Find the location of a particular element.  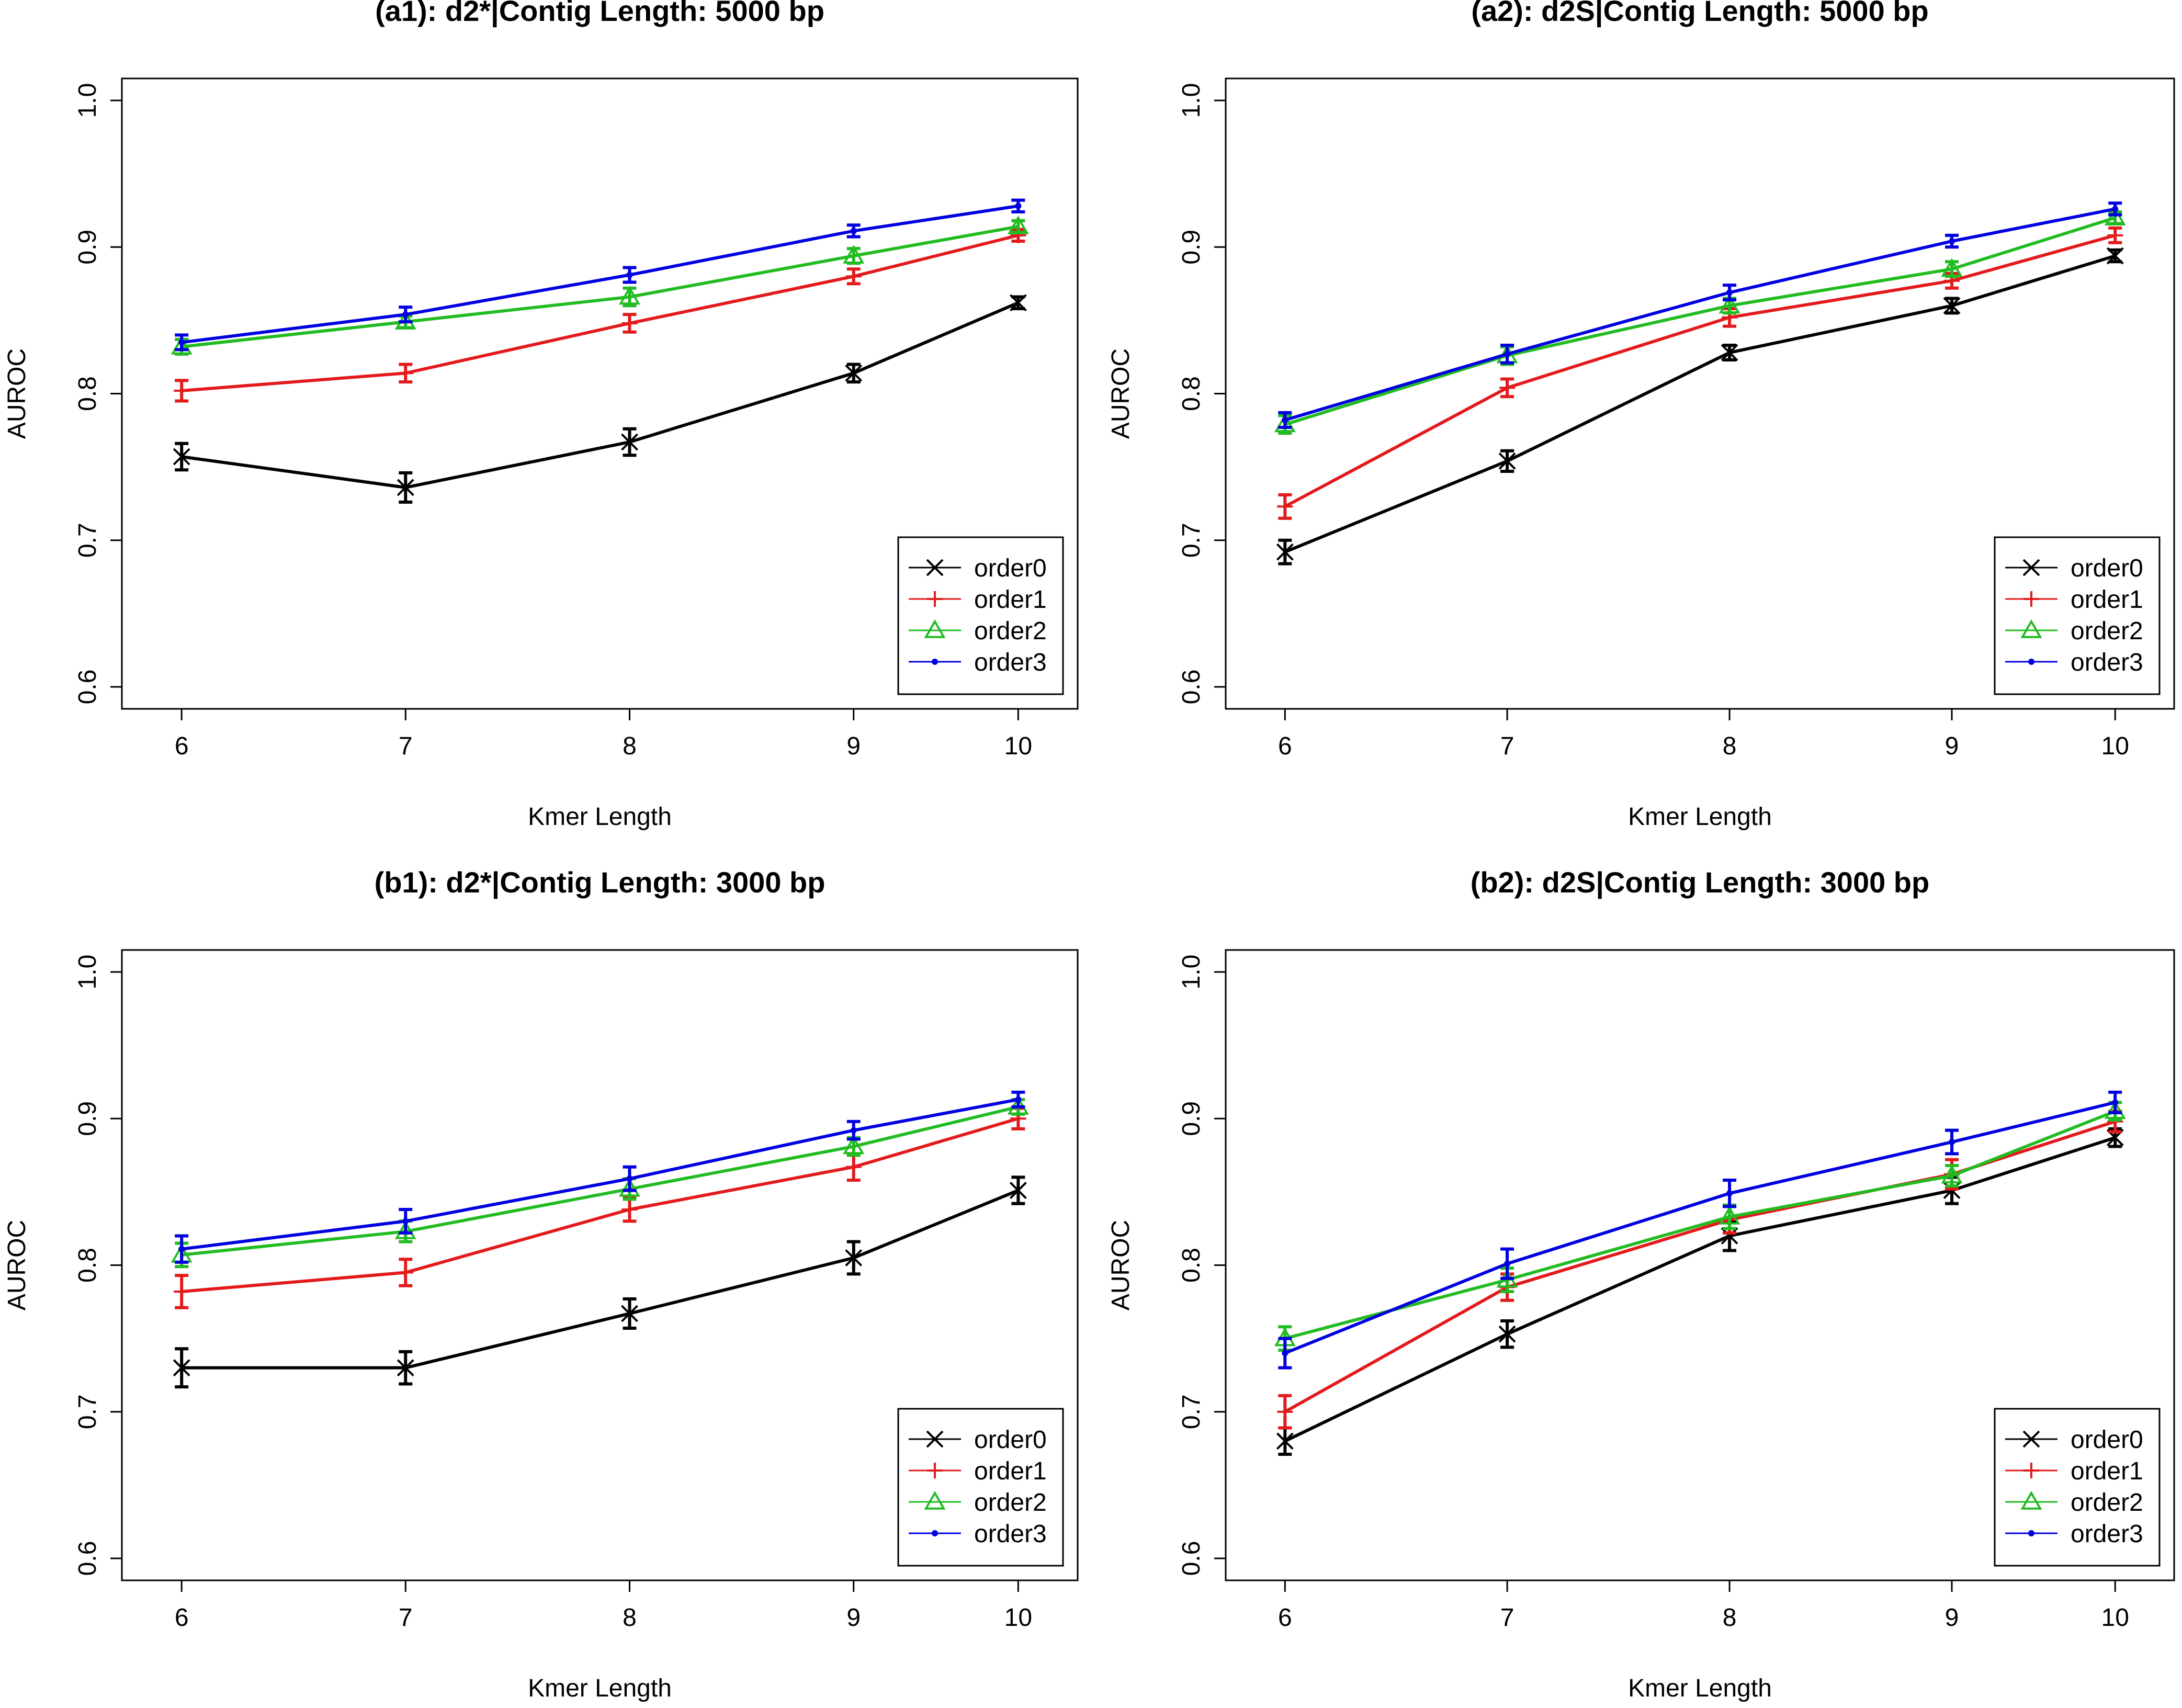

legend-item-order2: order2 is located at coordinates (2074, 631).